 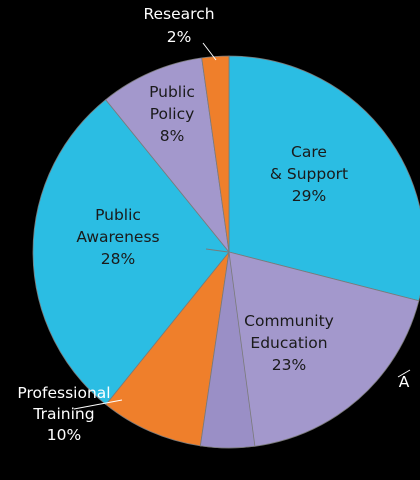 I want to click on leader-line-research, so click(x=209, y=51).